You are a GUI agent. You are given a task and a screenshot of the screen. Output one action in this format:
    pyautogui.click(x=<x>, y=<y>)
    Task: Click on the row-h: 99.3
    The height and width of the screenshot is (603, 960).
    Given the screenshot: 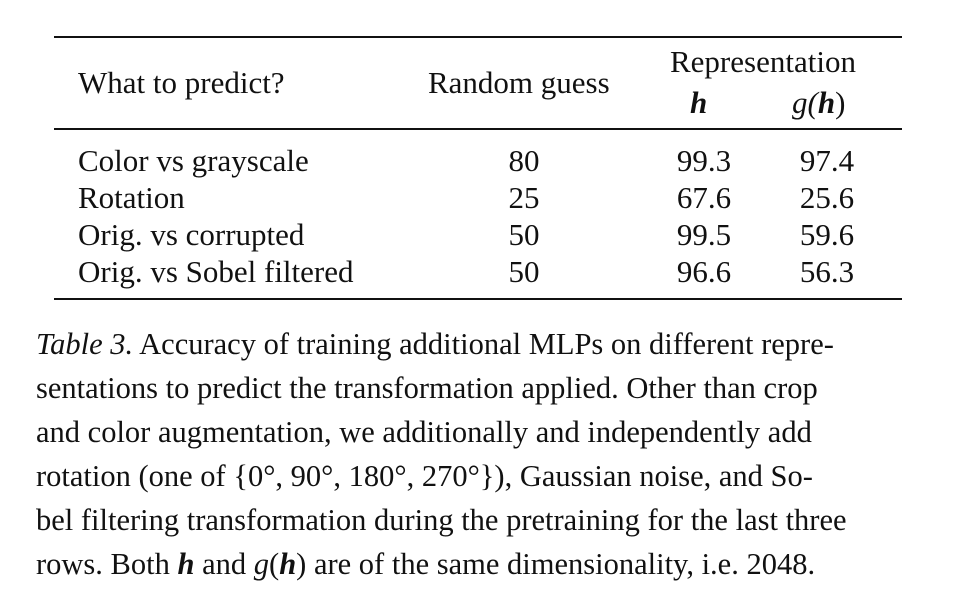 What is the action you would take?
    pyautogui.click(x=704, y=160)
    